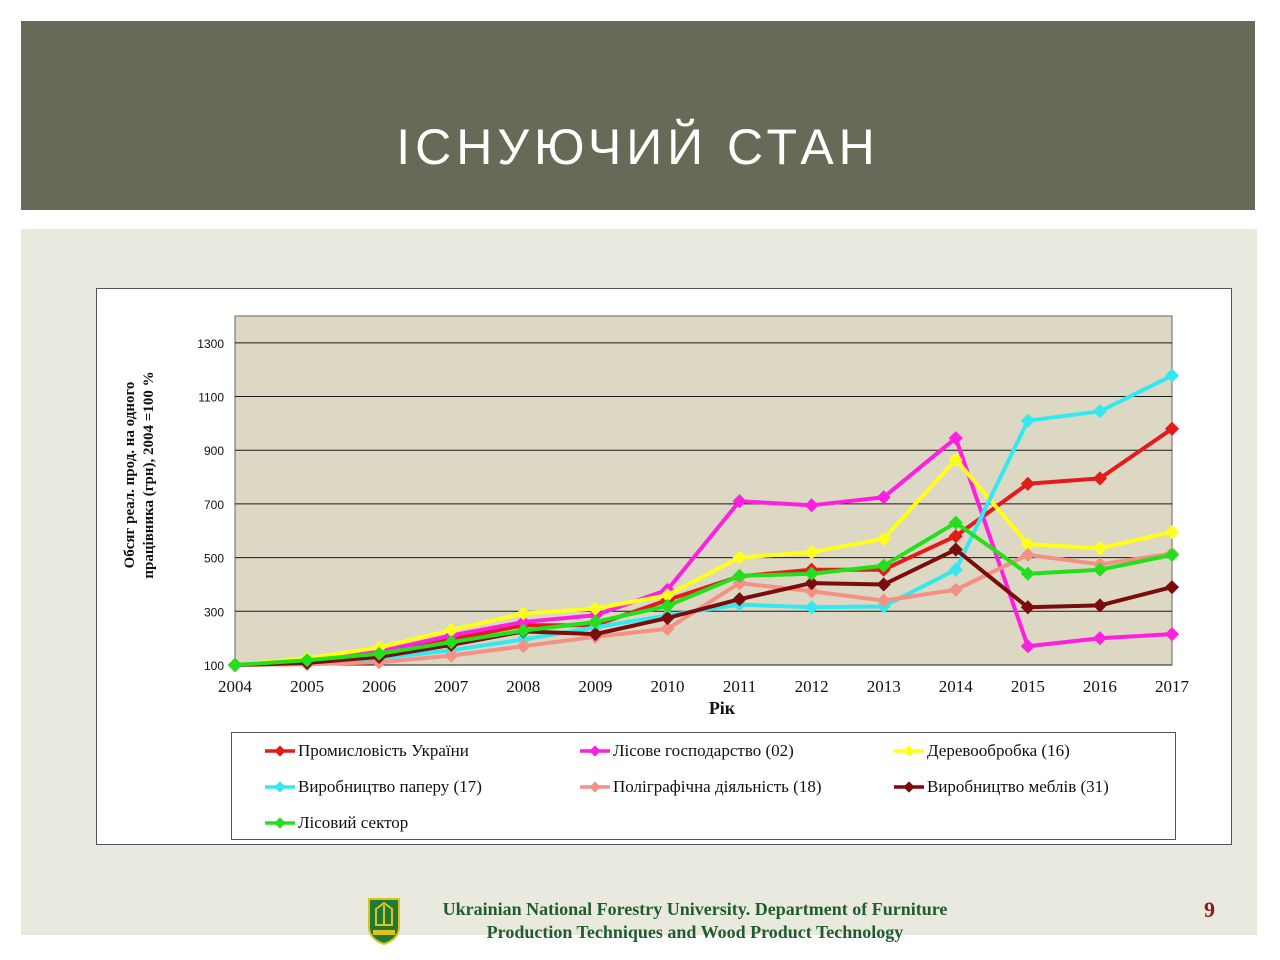 Image resolution: width=1280 pixels, height=960 pixels. Describe the element at coordinates (722, 708) in the screenshot. I see `x-axis-label: Рік` at that location.